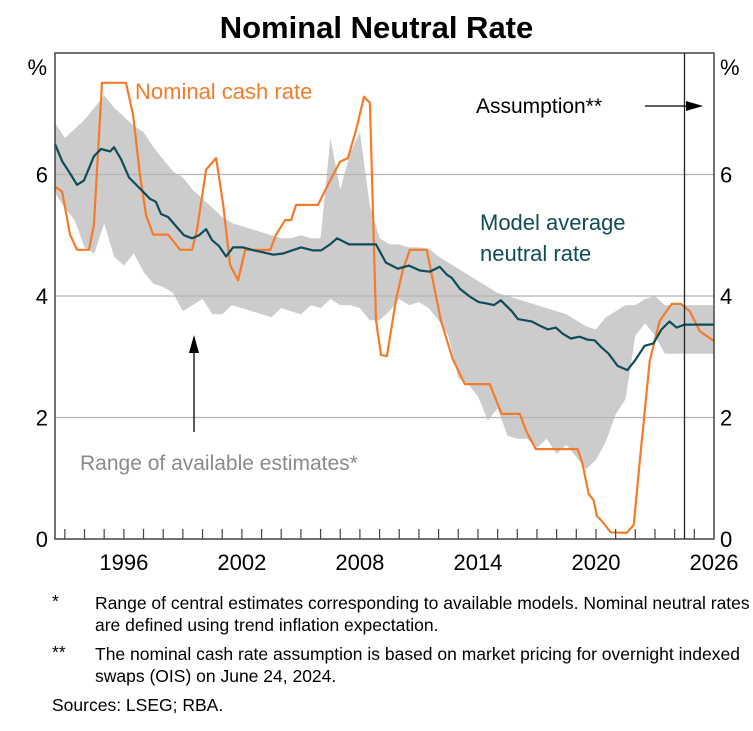  Describe the element at coordinates (553, 222) in the screenshot. I see `model-average-label: Model average` at that location.